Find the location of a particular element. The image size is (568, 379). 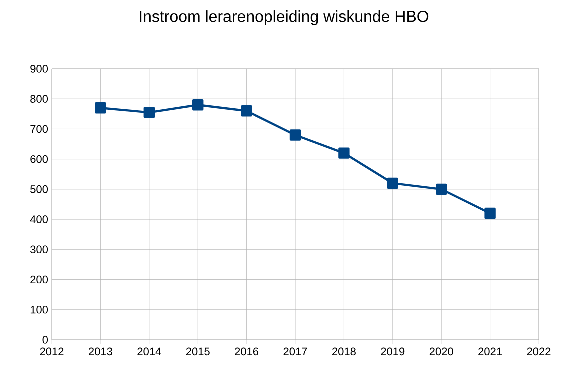

y-tick-label: 0 is located at coordinates (45, 340).